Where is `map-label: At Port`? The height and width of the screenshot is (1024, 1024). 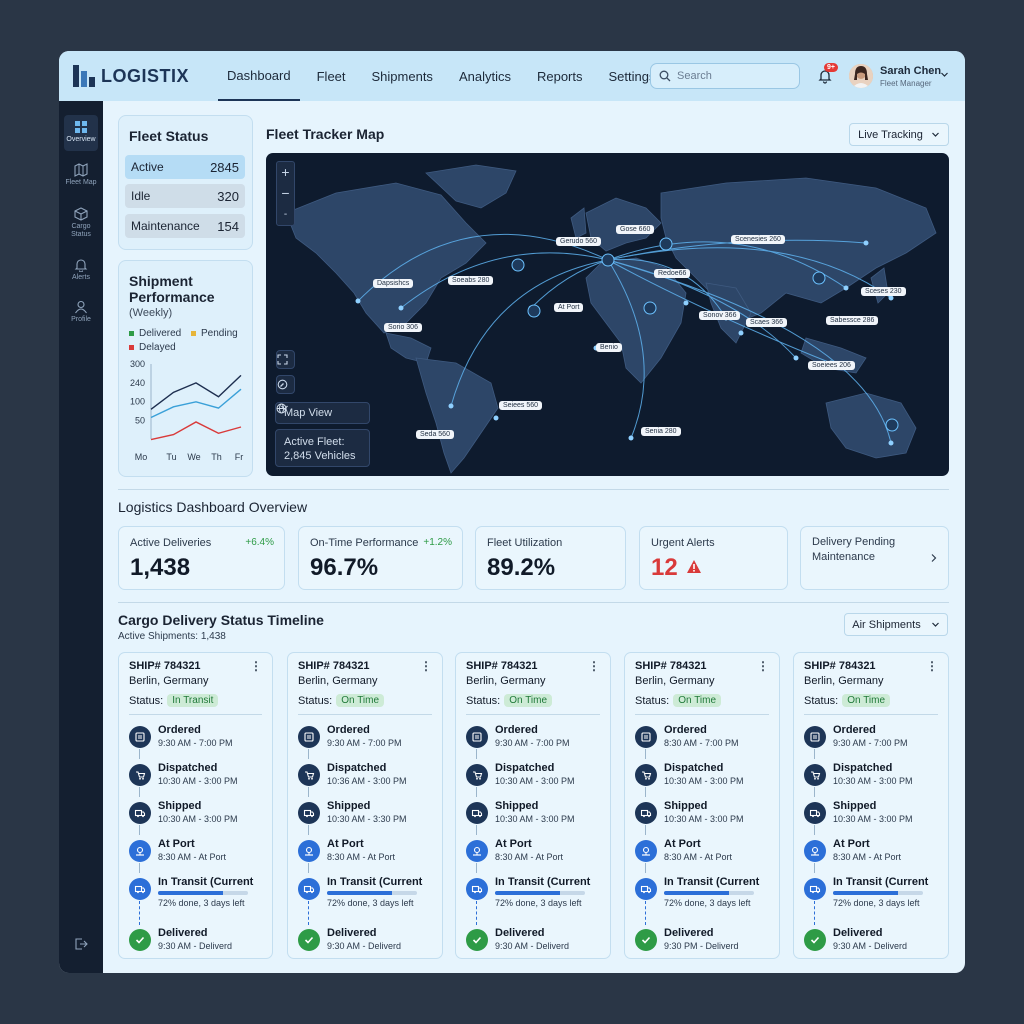
map-label: At Port is located at coordinates (569, 307).